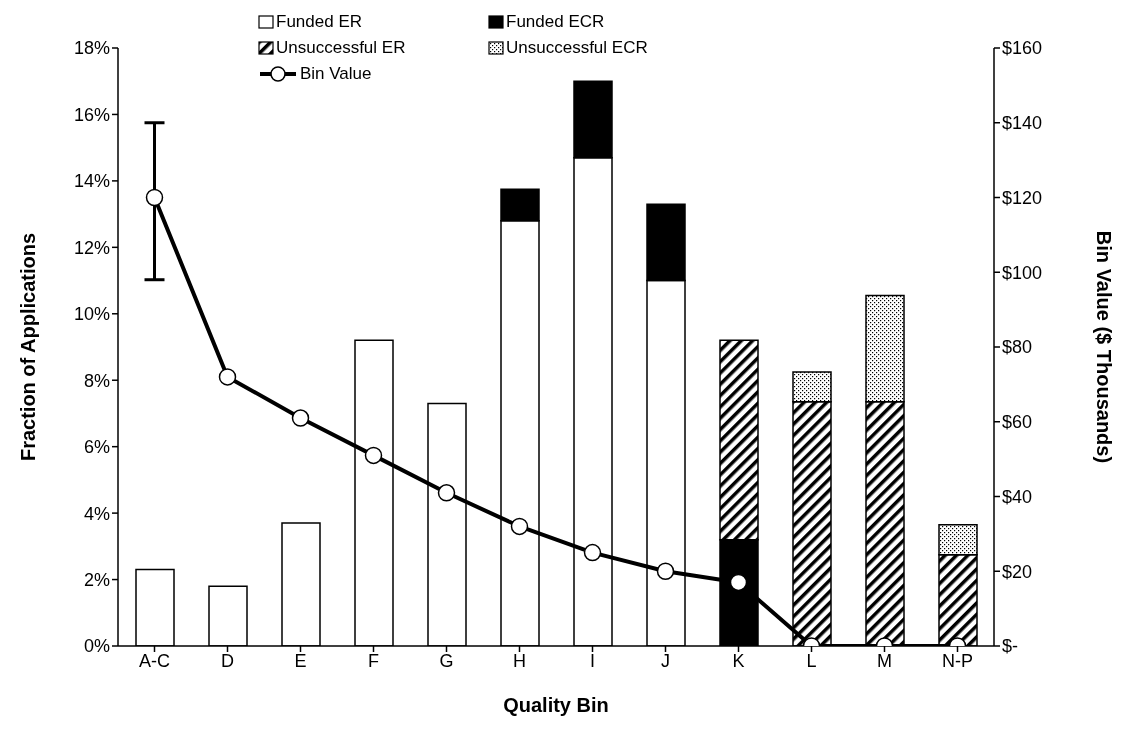 This screenshot has width=1132, height=744. What do you see at coordinates (227, 660) in the screenshot?
I see `x-tick-label: D` at bounding box center [227, 660].